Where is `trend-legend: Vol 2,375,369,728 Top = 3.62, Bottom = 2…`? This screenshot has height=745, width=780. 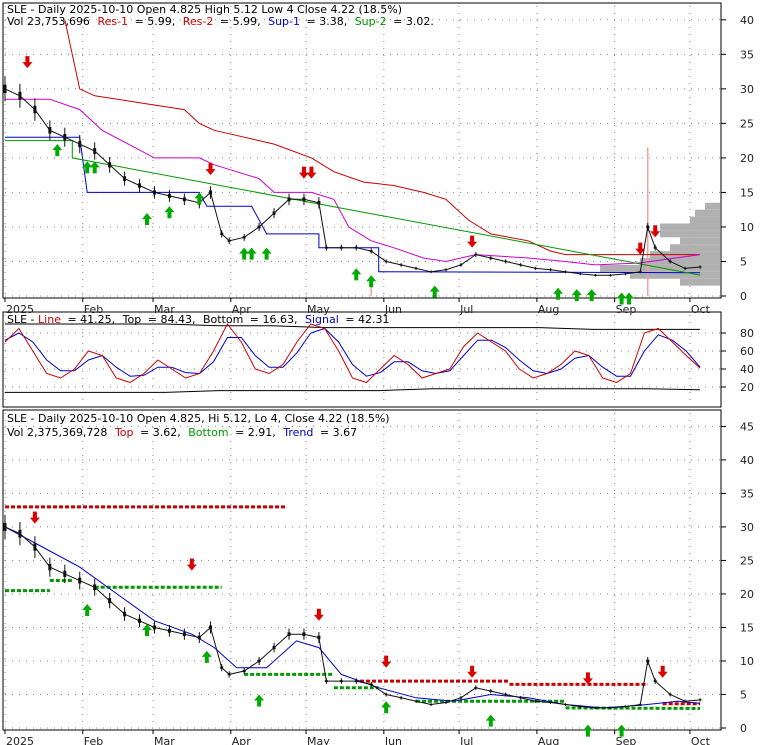
trend-legend: Vol 2,375,369,728 Top = 3.62, Bottom = 2… is located at coordinates (182, 432).